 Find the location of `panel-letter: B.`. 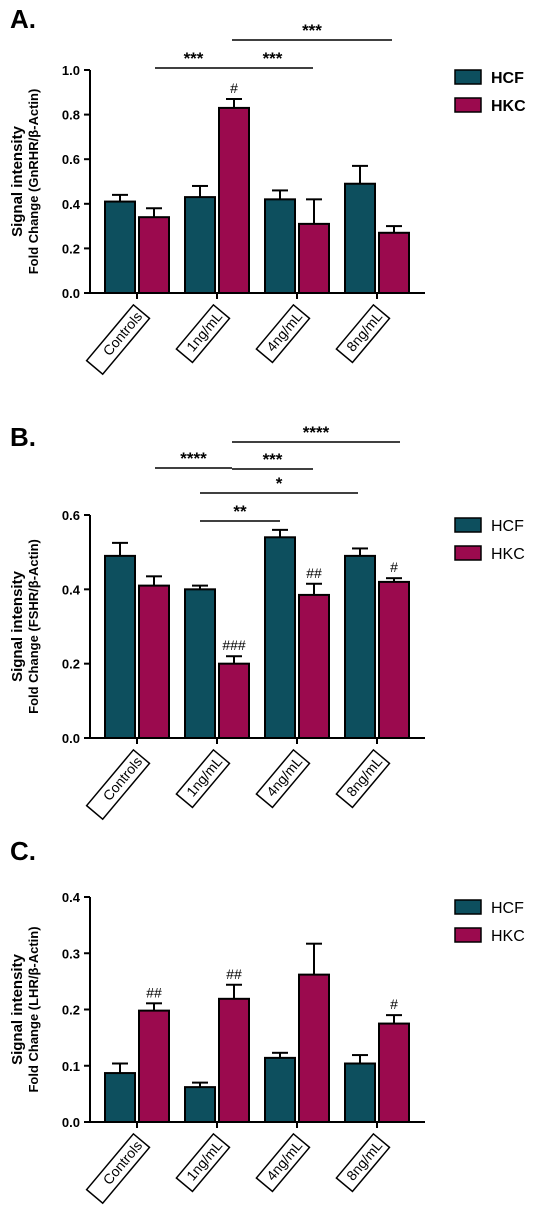

panel-letter: B. is located at coordinates (23, 437).